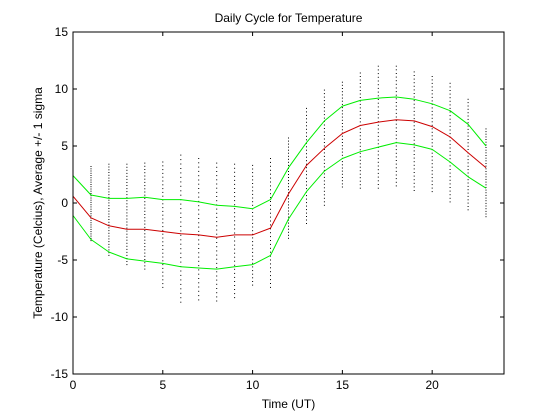  I want to click on y-tick-label: -5, so click(62, 260).